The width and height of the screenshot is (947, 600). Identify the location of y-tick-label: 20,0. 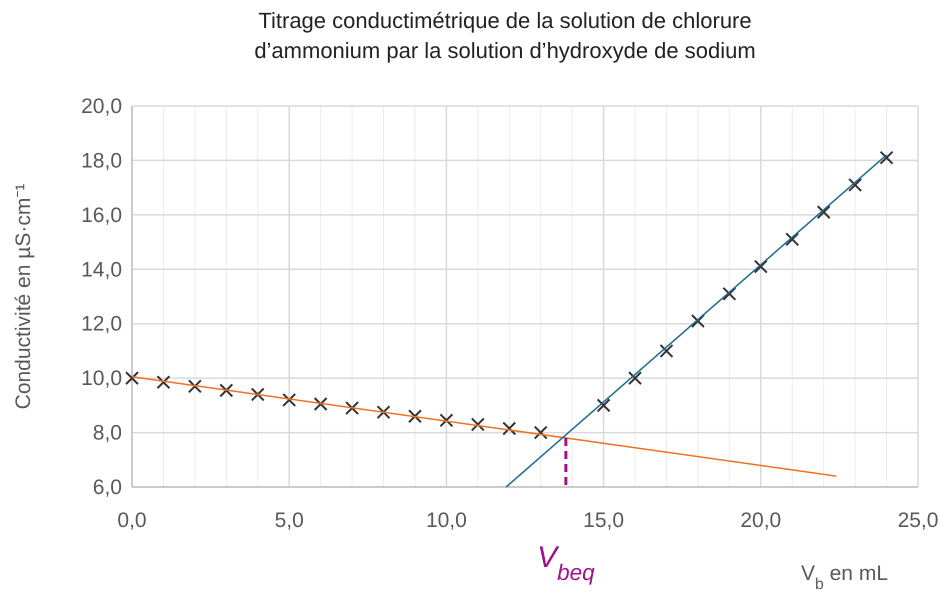
(101, 106).